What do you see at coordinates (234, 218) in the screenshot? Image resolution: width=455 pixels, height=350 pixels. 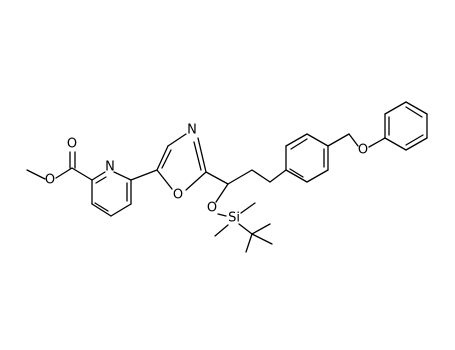 I see `atom-label: Si` at bounding box center [234, 218].